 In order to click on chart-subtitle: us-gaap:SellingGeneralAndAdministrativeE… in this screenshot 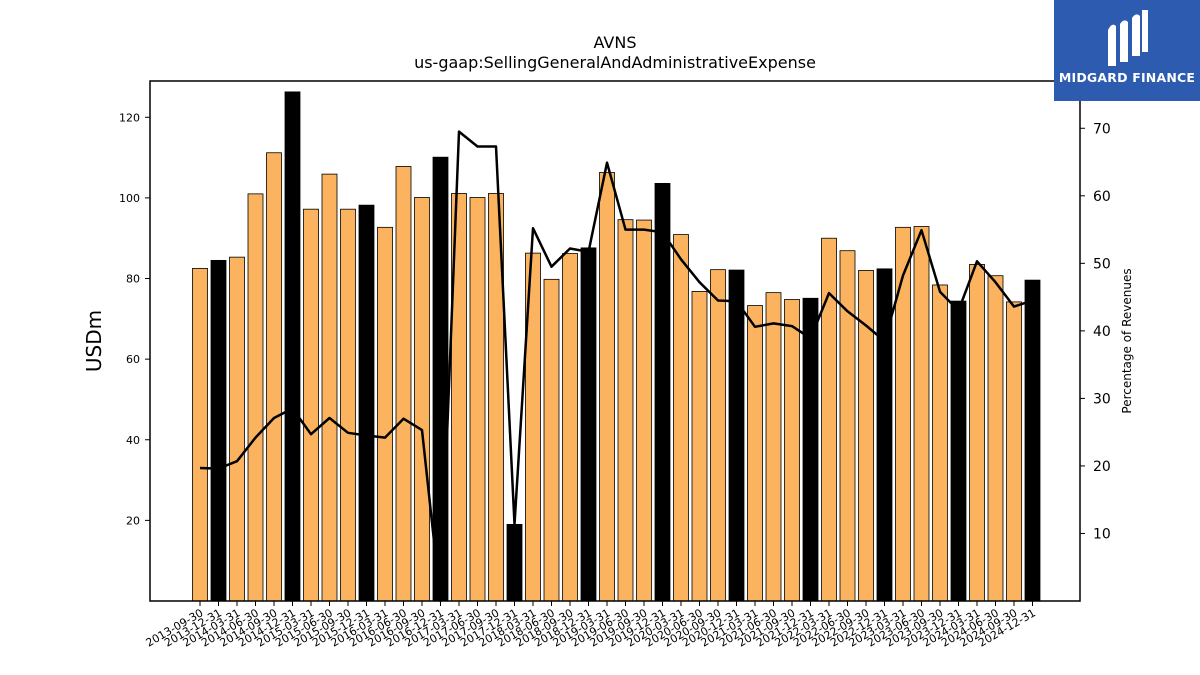, I will do `click(615, 62)`.